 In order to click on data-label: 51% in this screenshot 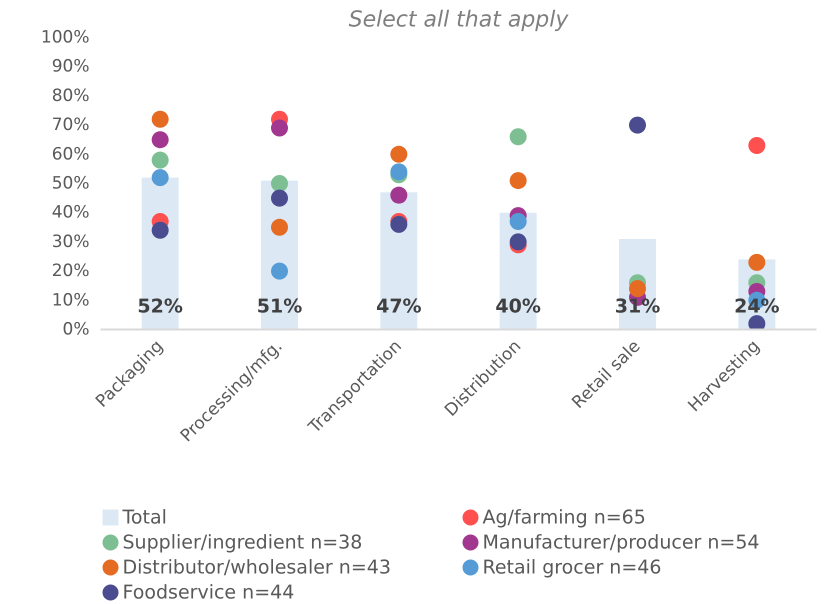, I will do `click(279, 307)`.